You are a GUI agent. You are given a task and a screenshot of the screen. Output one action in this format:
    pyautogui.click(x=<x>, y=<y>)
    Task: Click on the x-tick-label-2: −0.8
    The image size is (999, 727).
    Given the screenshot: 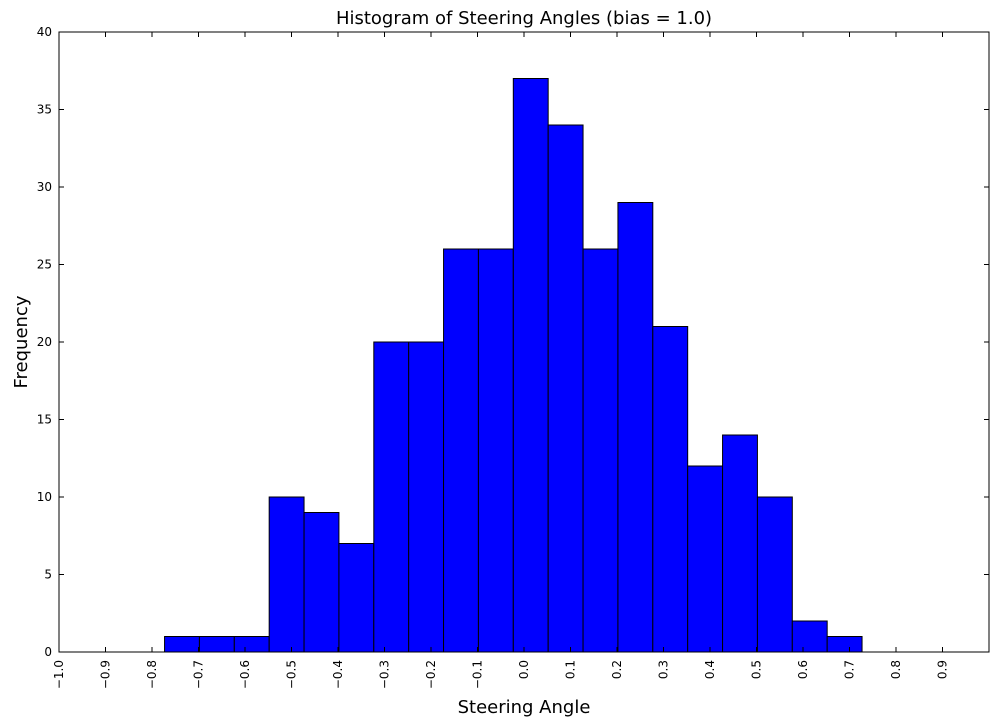 What is the action you would take?
    pyautogui.click(x=152, y=674)
    